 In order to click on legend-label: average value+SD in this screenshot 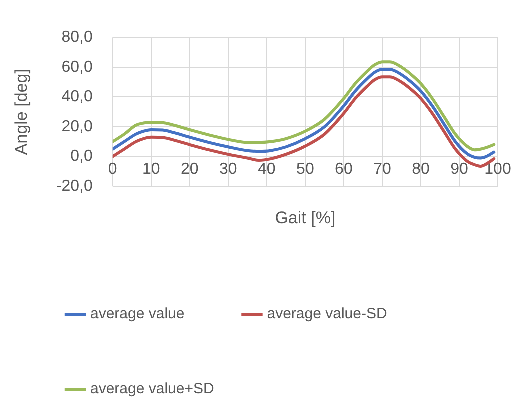, I will do `click(152, 389)`.